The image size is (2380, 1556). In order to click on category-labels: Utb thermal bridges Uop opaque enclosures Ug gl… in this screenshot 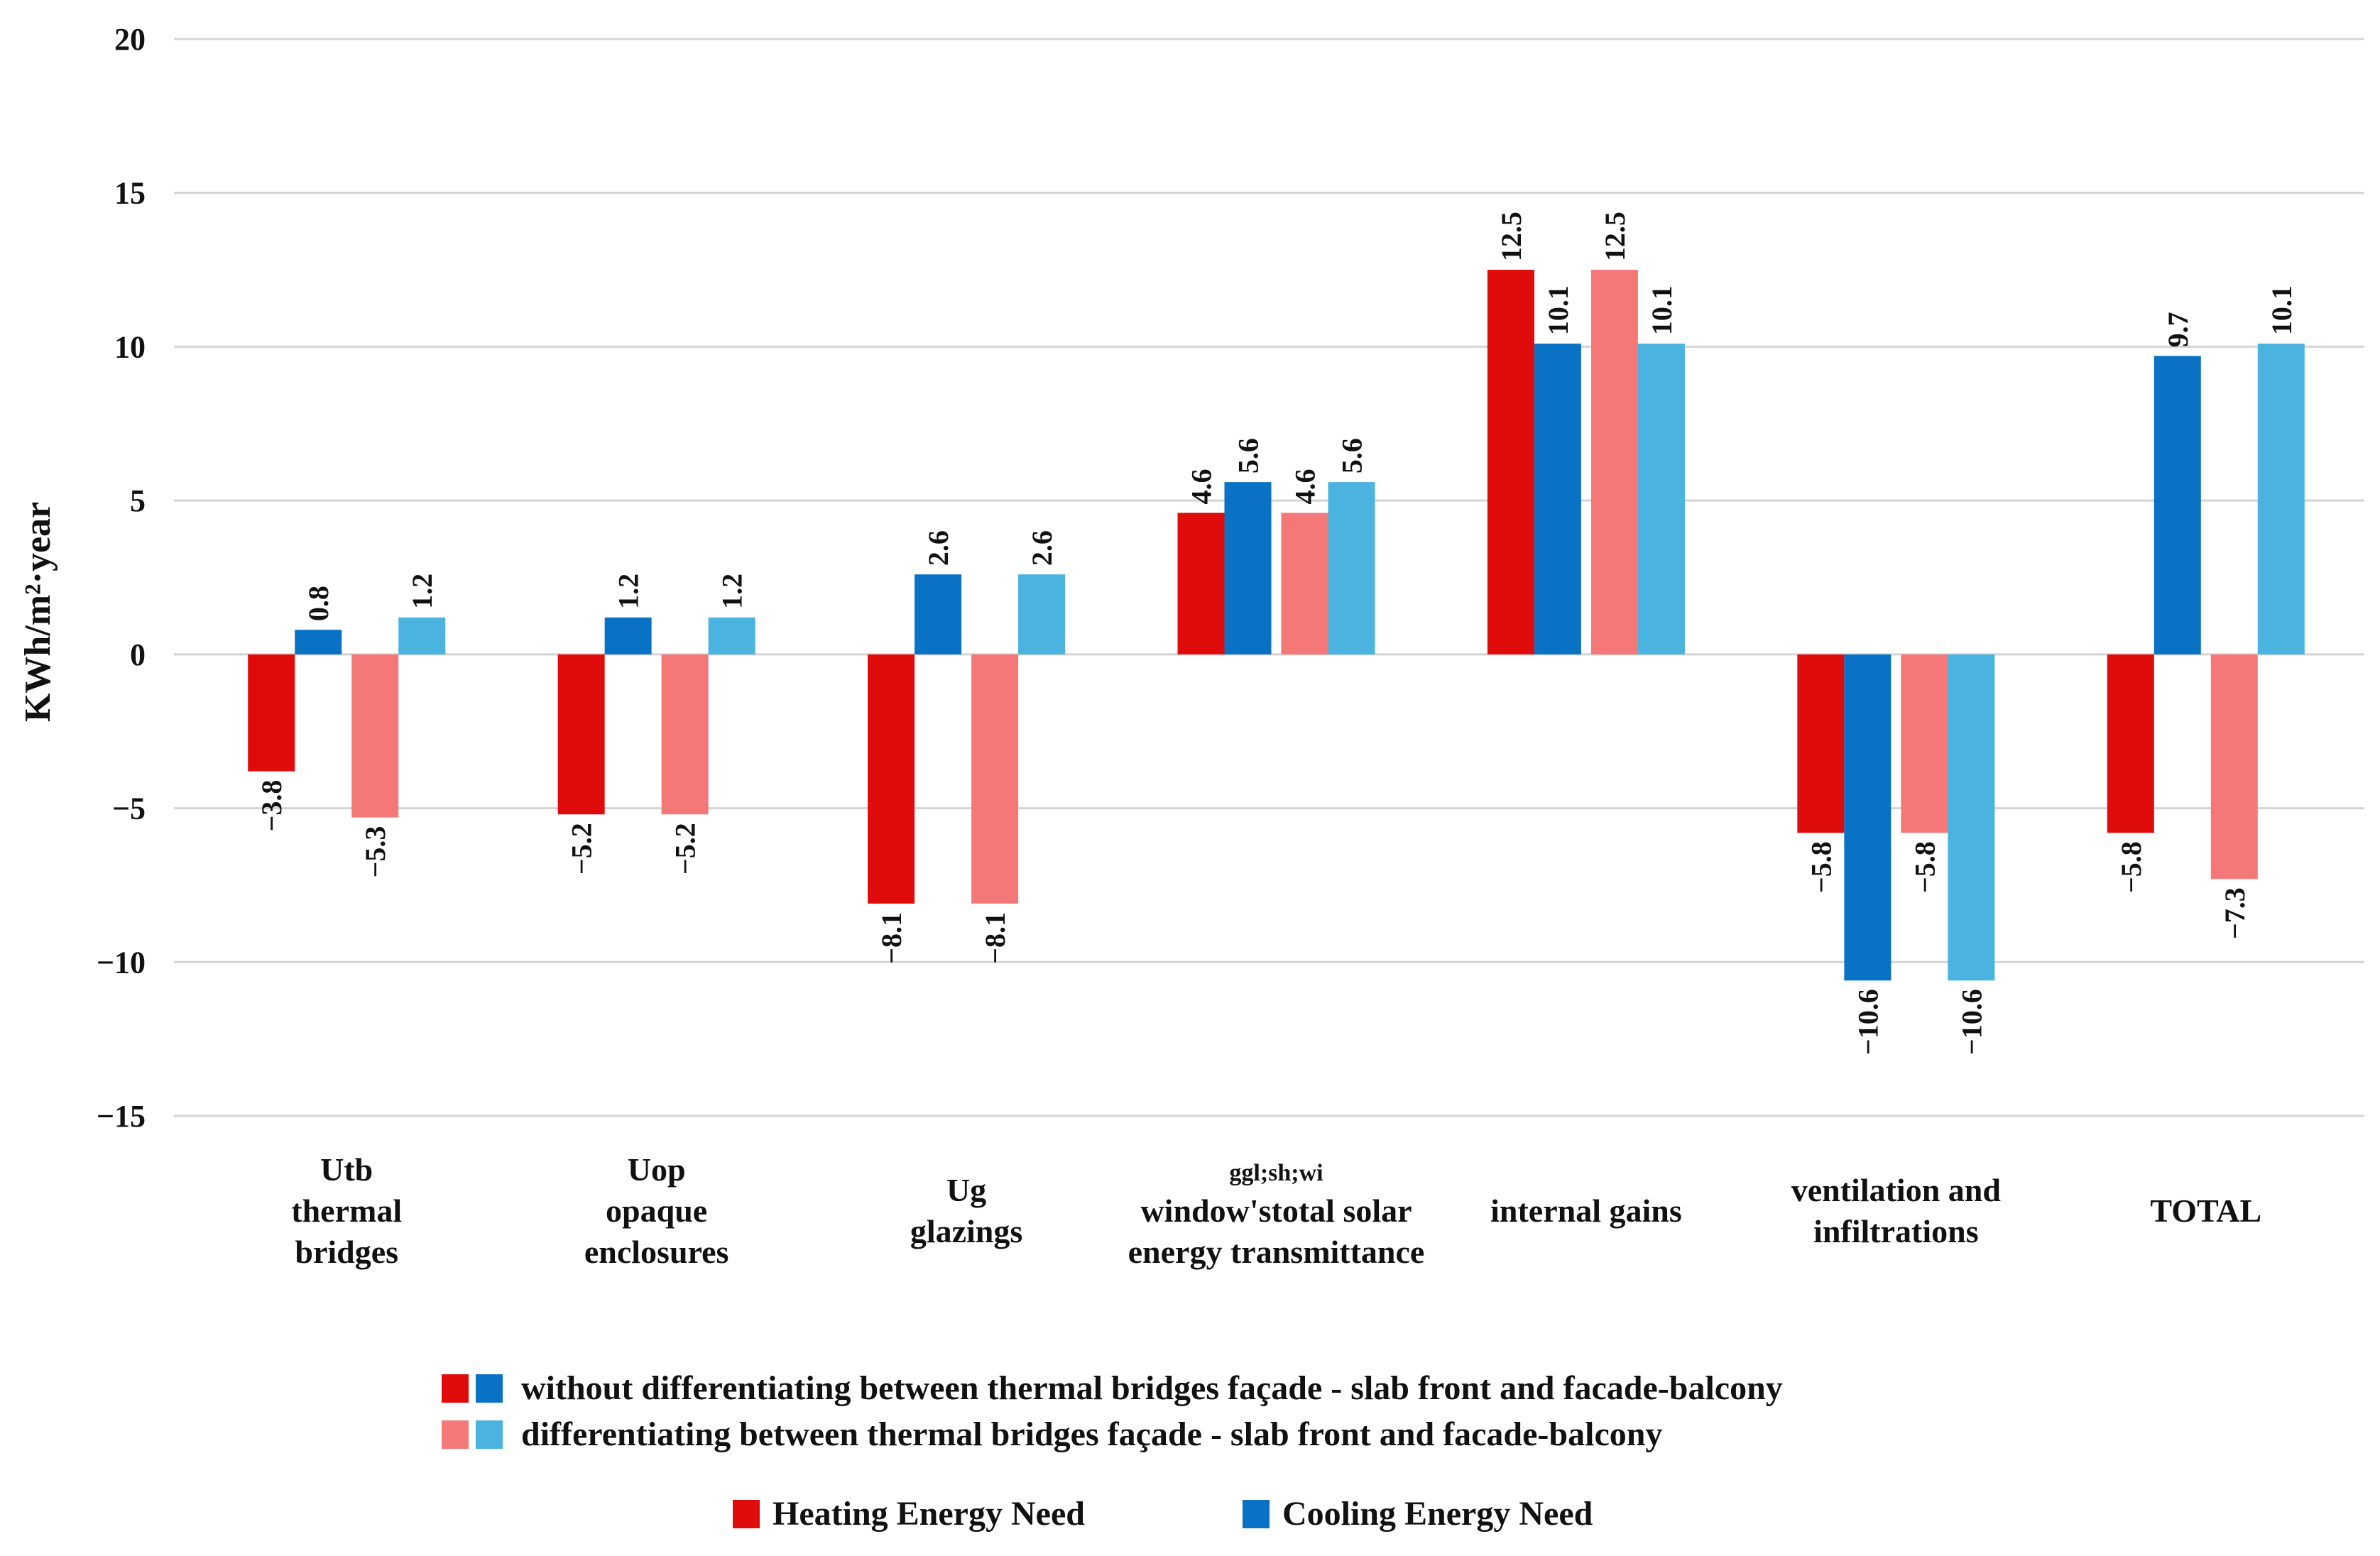, I will do `click(1276, 1210)`.